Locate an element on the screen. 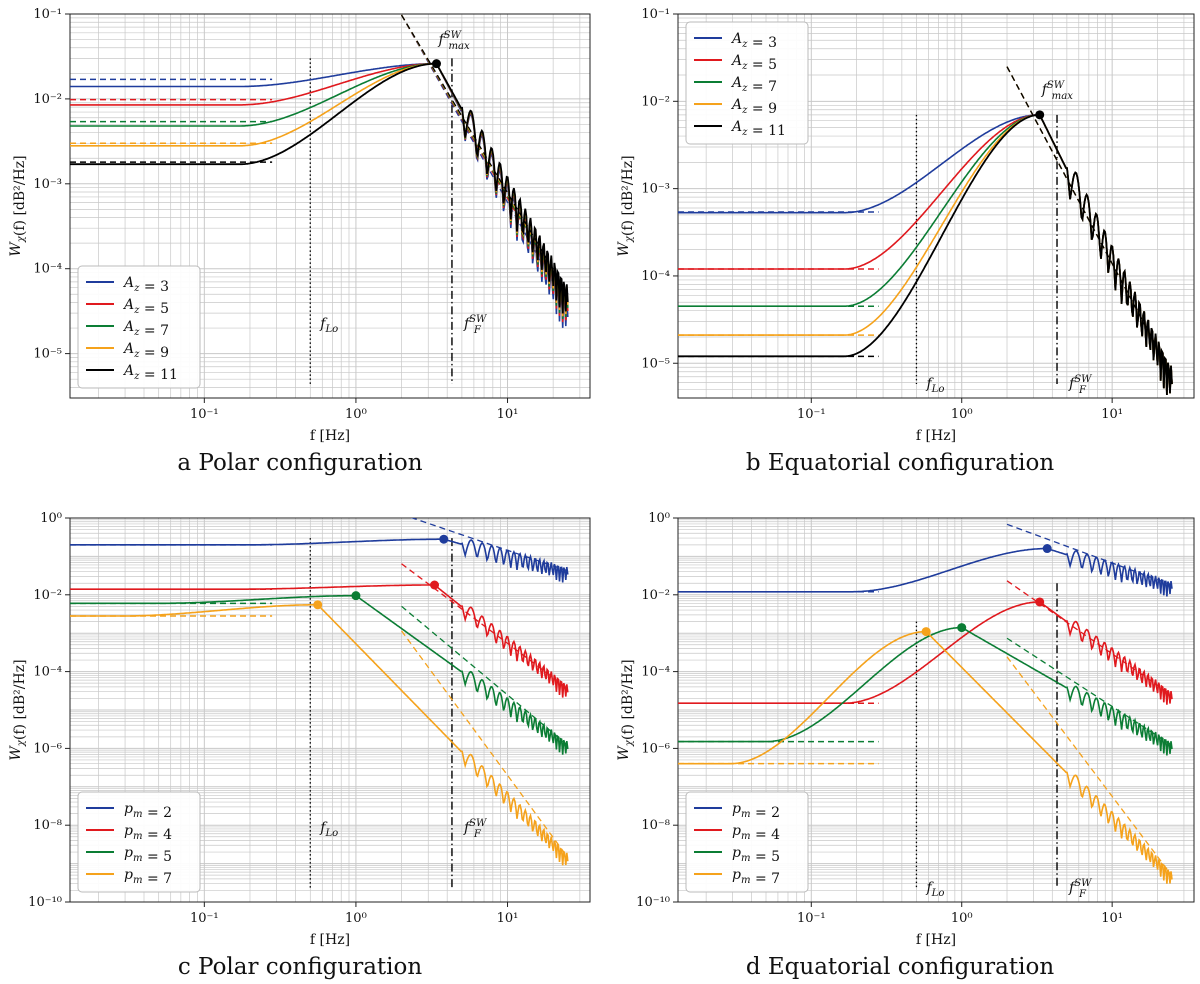 The width and height of the screenshot is (1200, 984). legend-b: Az = 3Az = 5Az = 7Az = 9Az = 11 is located at coordinates (747, 83).